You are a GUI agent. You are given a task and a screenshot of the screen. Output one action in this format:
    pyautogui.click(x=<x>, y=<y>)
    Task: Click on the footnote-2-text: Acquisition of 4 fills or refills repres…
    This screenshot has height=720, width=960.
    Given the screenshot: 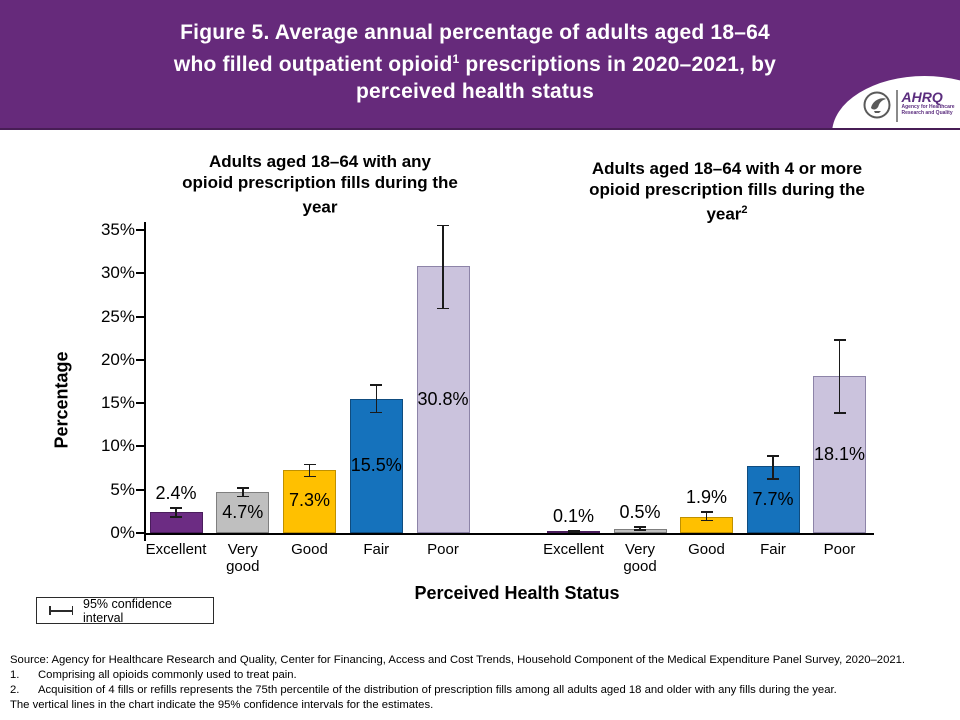 What is the action you would take?
    pyautogui.click(x=437, y=690)
    